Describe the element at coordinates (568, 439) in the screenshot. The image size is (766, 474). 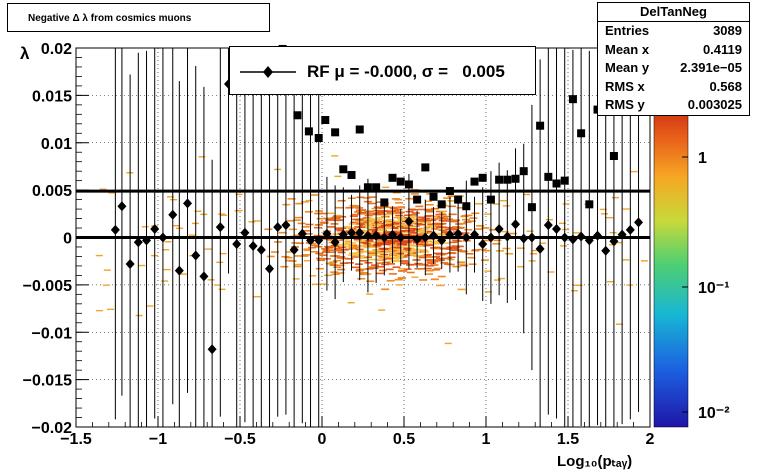
I see `x-tick-label: 1.5` at that location.